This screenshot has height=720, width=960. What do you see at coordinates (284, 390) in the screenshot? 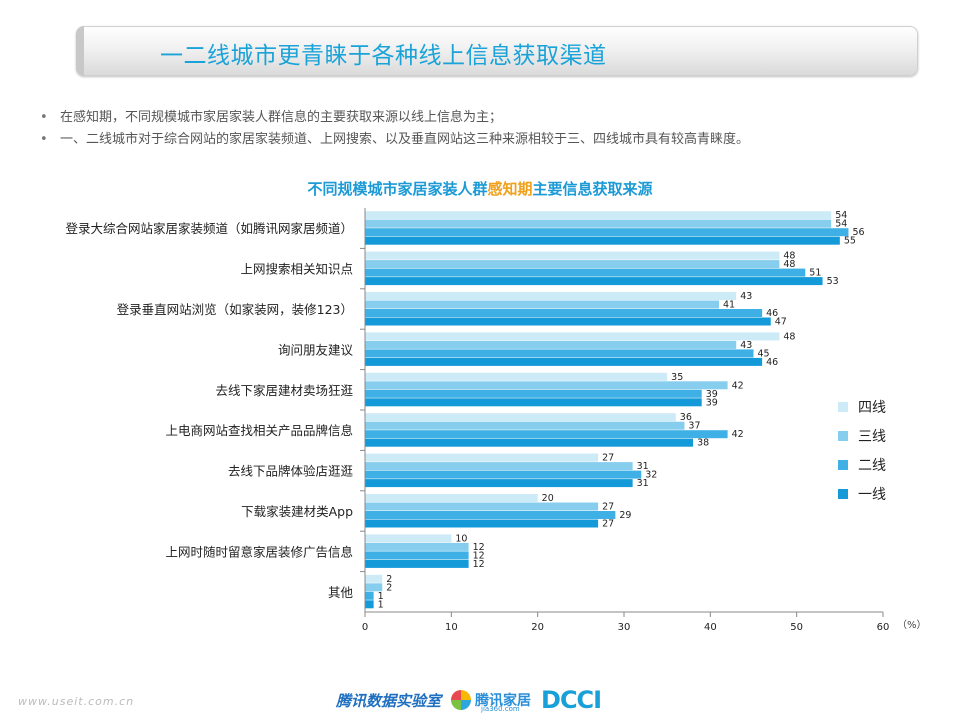
I see `category-label: 去线下家居建材卖场狂逛` at bounding box center [284, 390].